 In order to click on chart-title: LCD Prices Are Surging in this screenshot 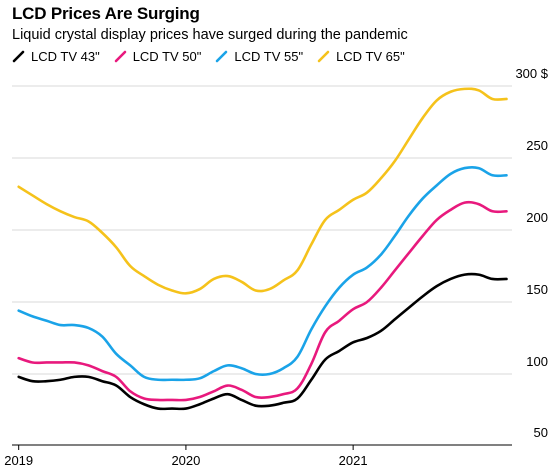, I will do `click(106, 13)`.